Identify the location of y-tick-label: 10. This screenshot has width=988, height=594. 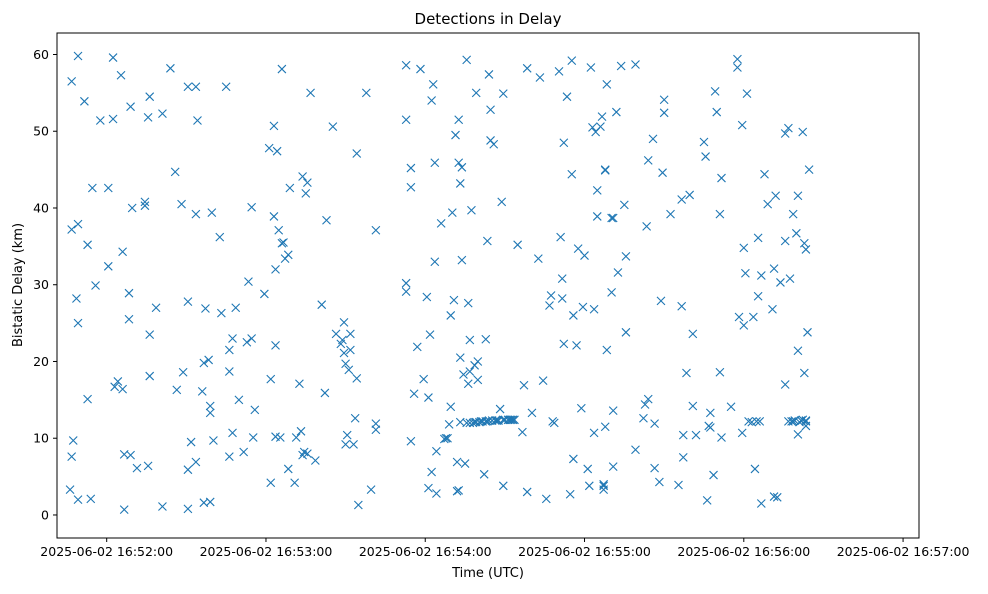
(41, 438).